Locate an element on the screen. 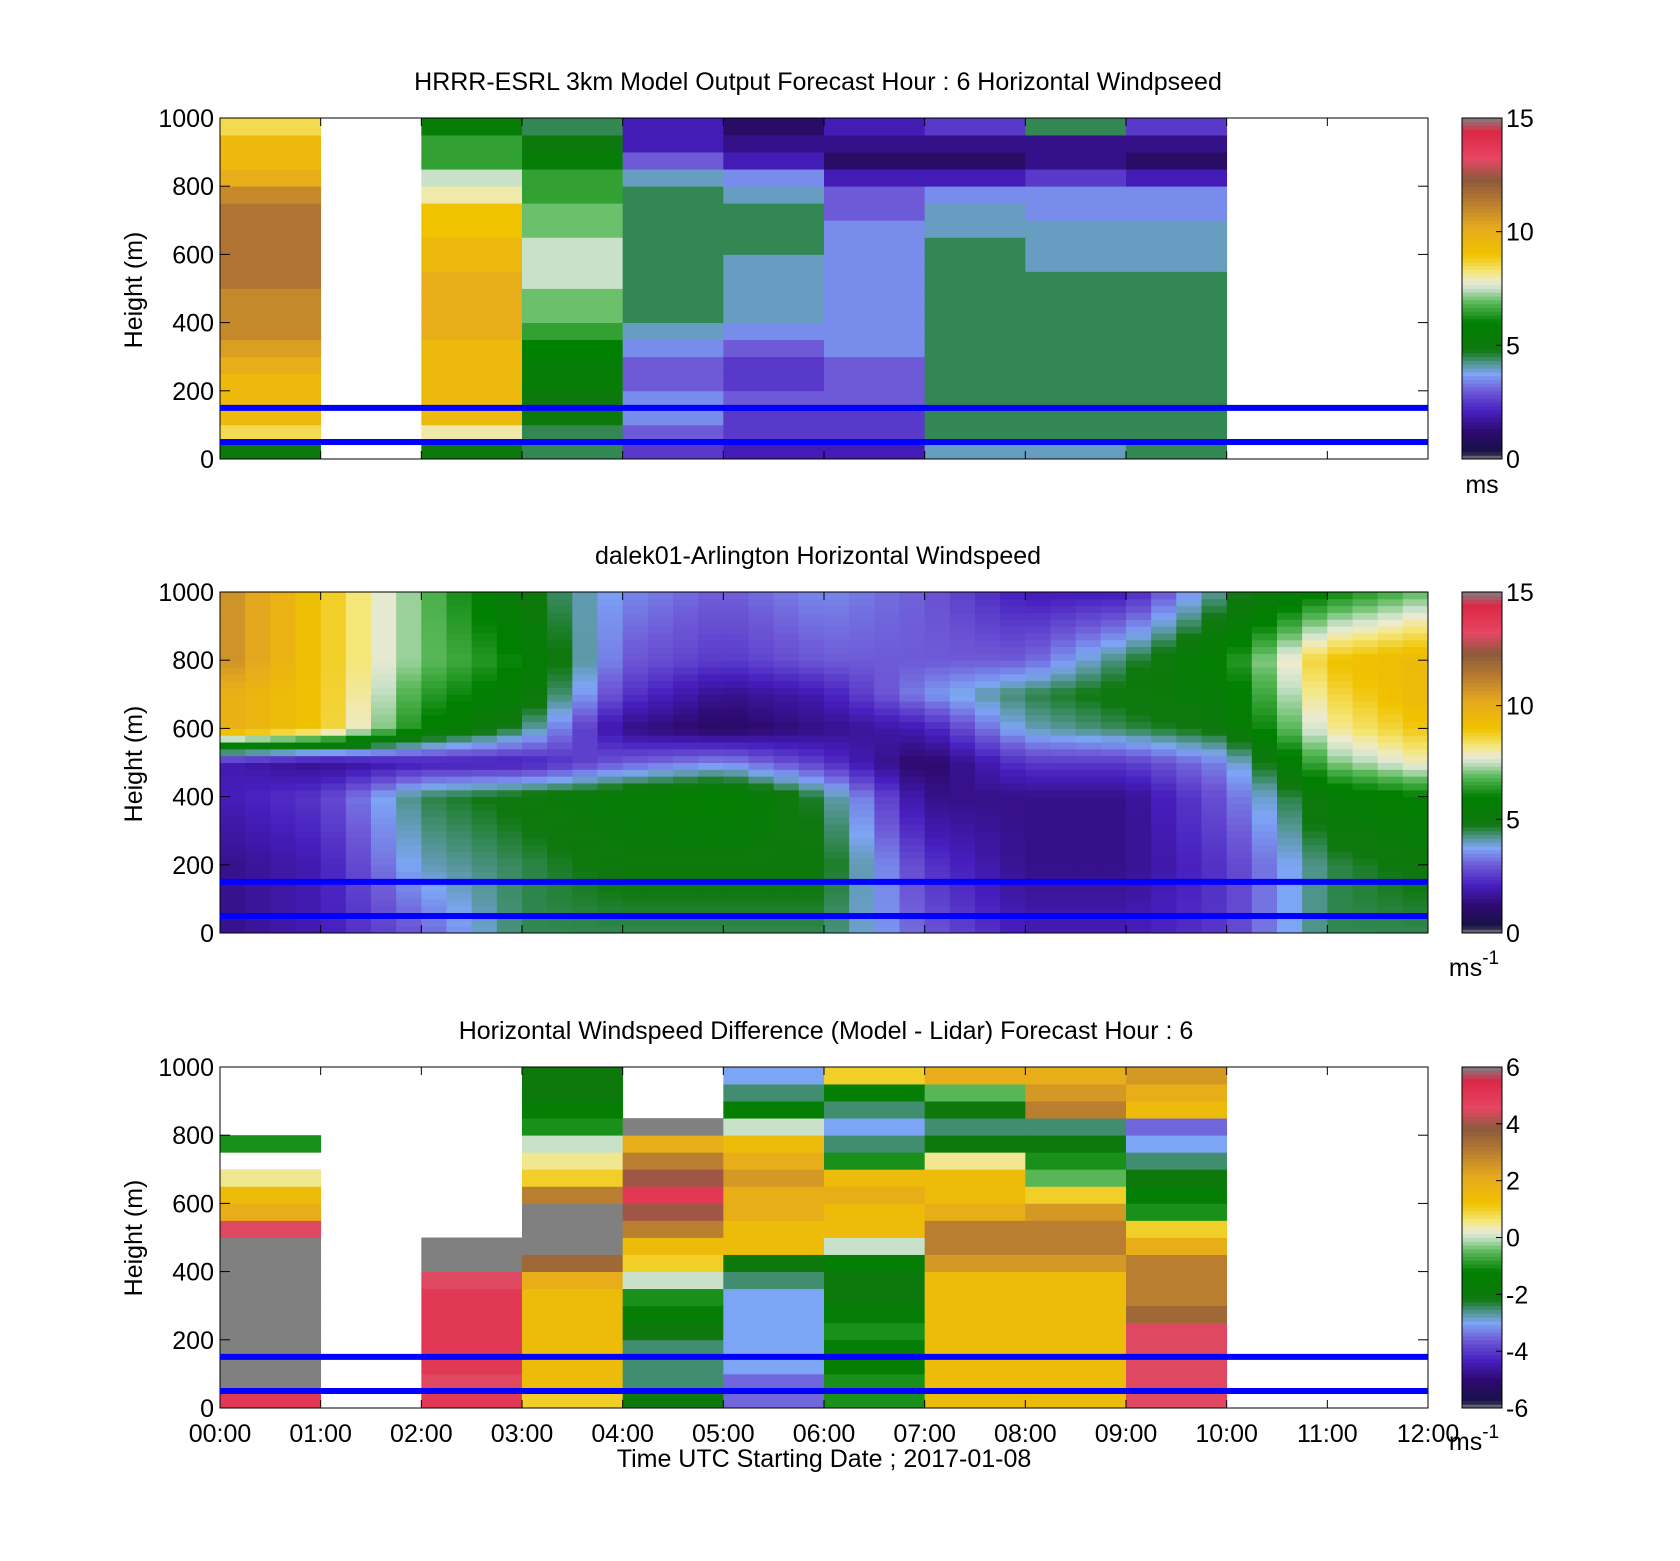  y-tick-label: 0 is located at coordinates (207, 460).